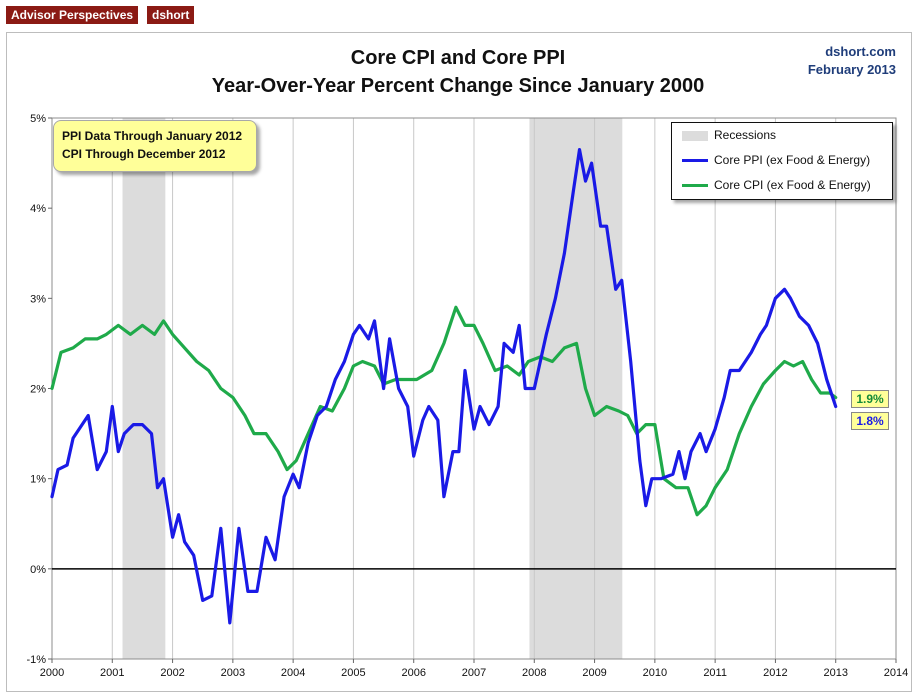 This screenshot has width=916, height=694. I want to click on x-tick-label-2000: 2000, so click(52, 673).